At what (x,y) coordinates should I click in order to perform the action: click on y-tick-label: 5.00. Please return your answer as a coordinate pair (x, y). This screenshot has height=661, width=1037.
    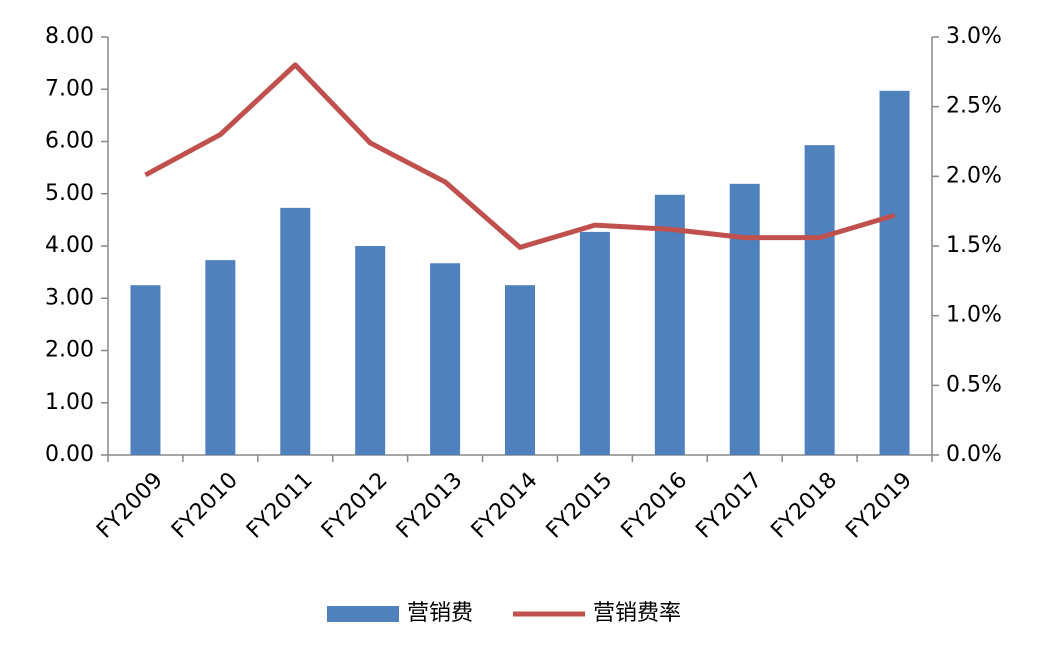
    Looking at the image, I should click on (69, 193).